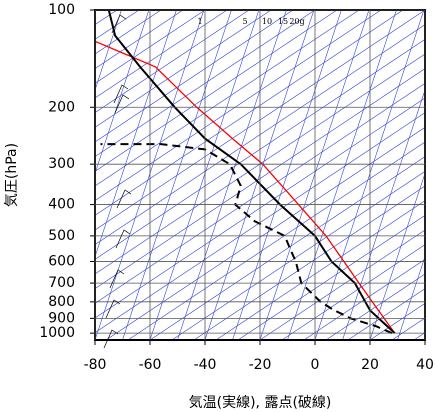 Image resolution: width=435 pixels, height=412 pixels. What do you see at coordinates (267, 21) in the screenshot?
I see `mixing-ratio-label: 10` at bounding box center [267, 21].